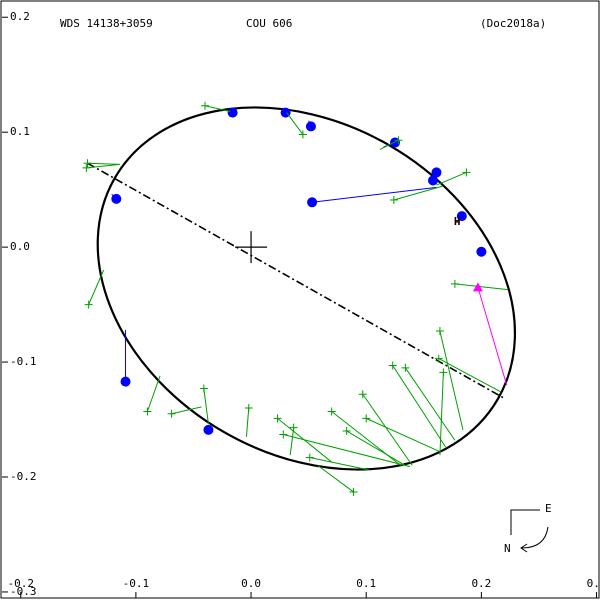 The width and height of the screenshot is (600, 600). Describe the element at coordinates (251, 583) in the screenshot. I see `x-tick-label: 0.0` at that location.